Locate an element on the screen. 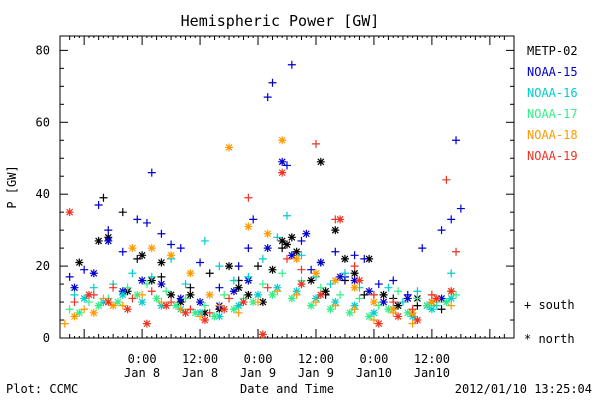 This screenshot has width=600, height=400. x-tick-label-date: Jan10 is located at coordinates (374, 373).